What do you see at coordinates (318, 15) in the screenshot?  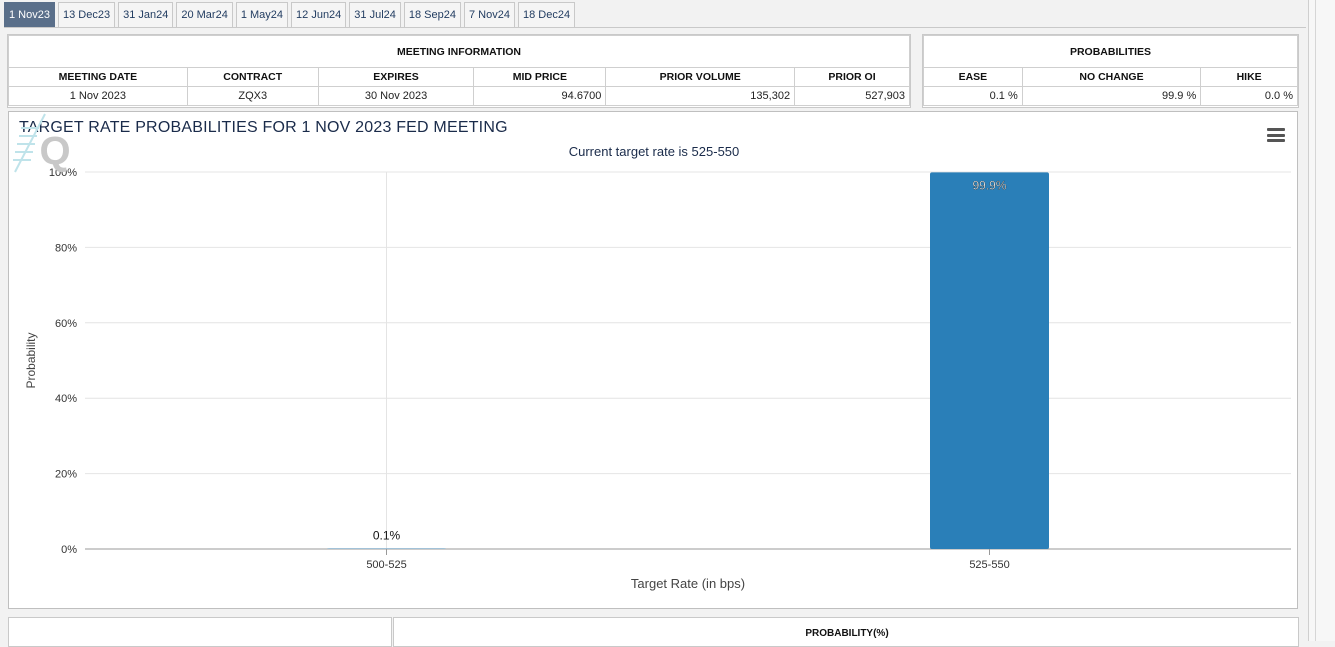 I see `tab-12-jun24: 12 Jun24` at bounding box center [318, 15].